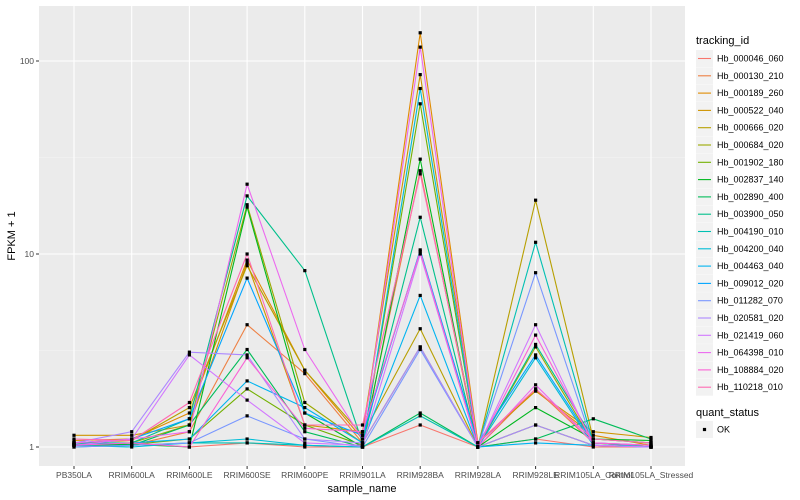  I want to click on x-axis-title: sample_name, so click(361, 489).